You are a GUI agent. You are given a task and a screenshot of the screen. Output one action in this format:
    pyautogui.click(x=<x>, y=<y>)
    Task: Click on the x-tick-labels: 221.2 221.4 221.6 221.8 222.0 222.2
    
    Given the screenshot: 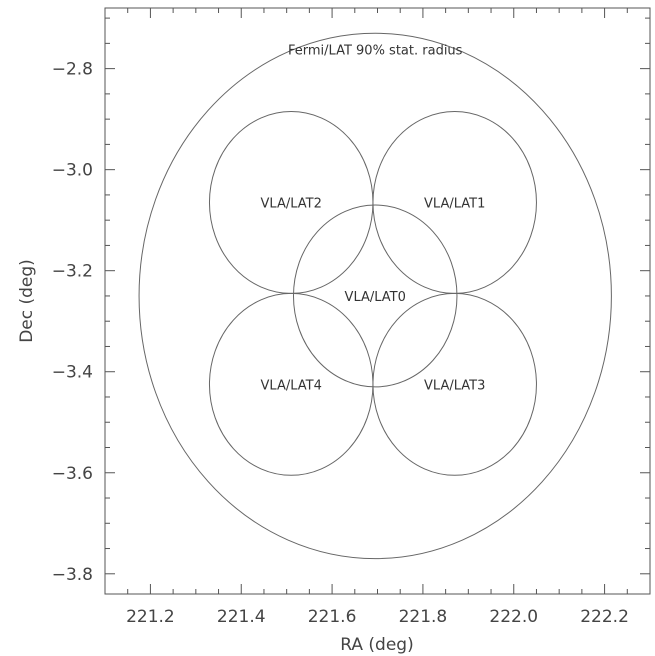 What is the action you would take?
    pyautogui.click(x=377, y=617)
    